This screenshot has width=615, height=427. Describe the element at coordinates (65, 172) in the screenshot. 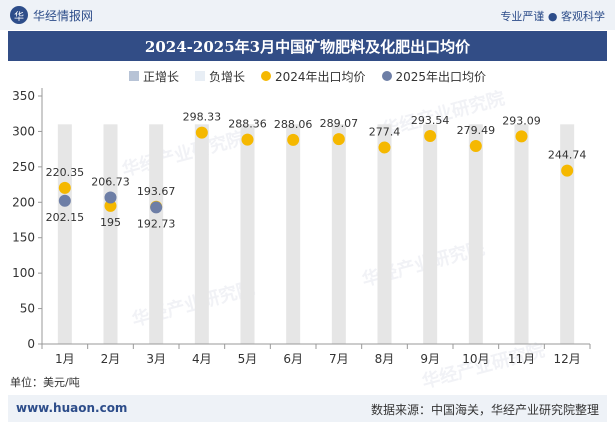

I see `data-label-2024: 220.35` at that location.